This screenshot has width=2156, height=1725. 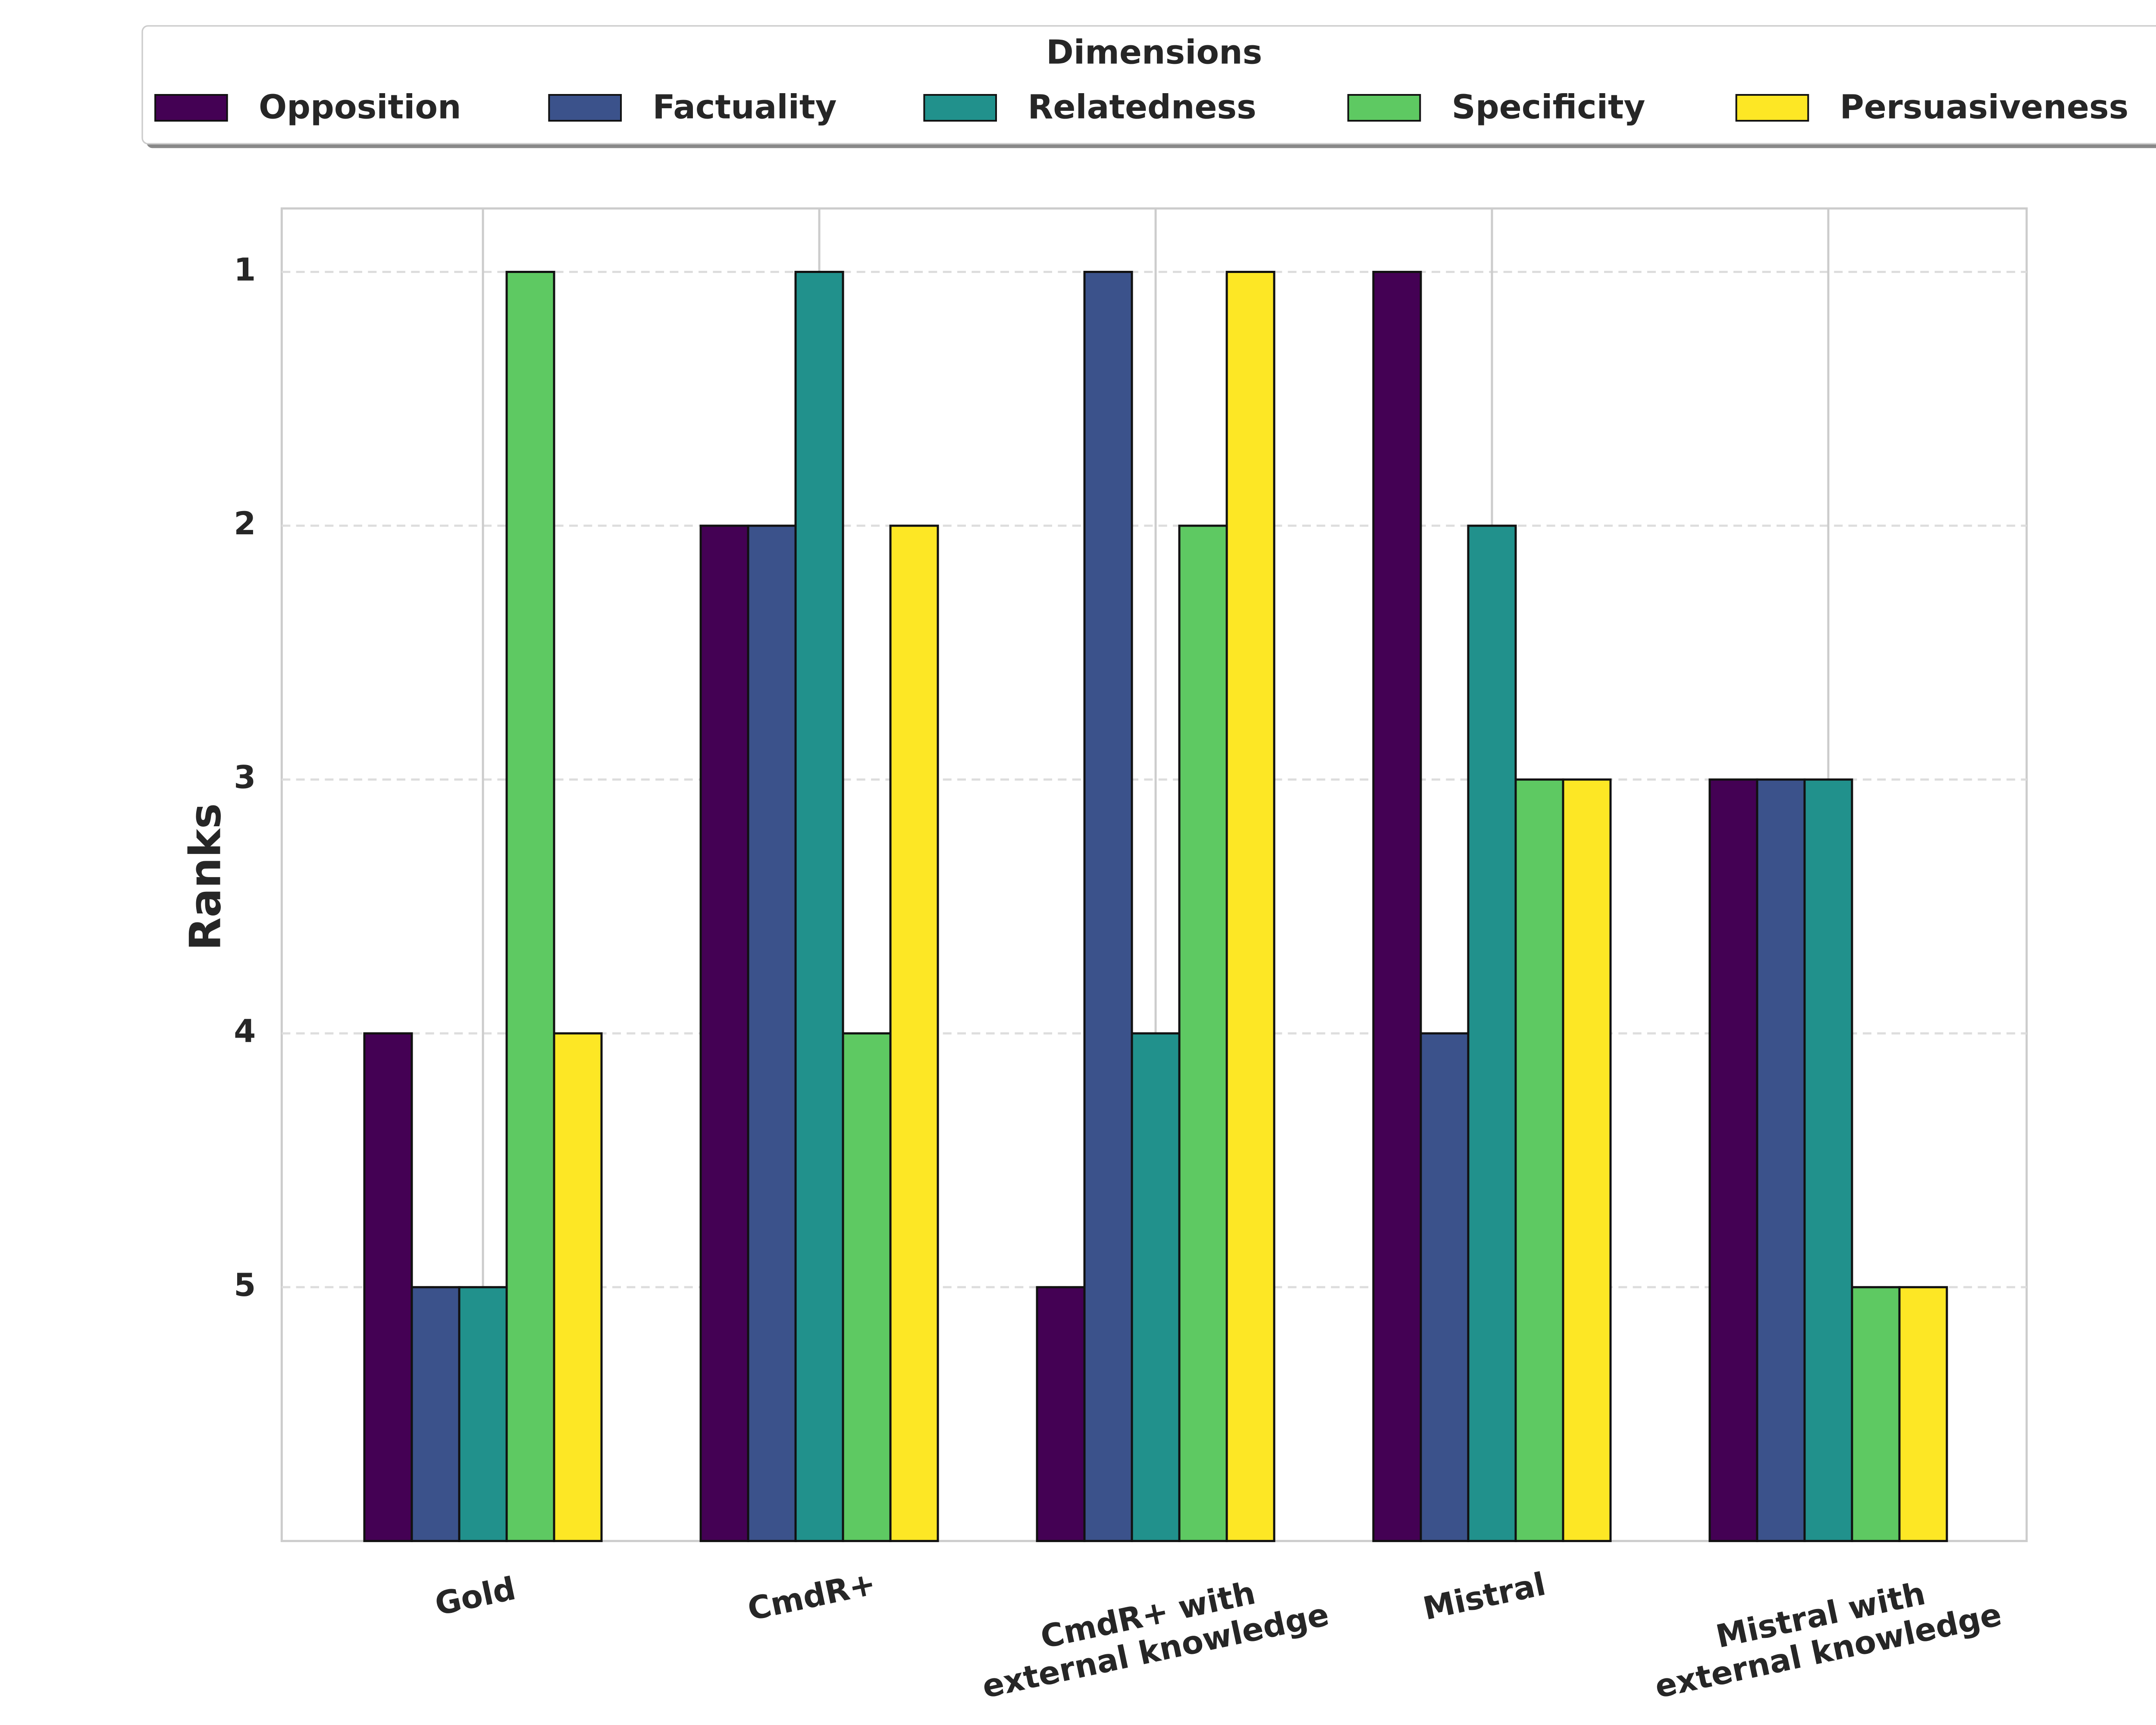 I want to click on x-tick-label: Gold, so click(x=475, y=1597).